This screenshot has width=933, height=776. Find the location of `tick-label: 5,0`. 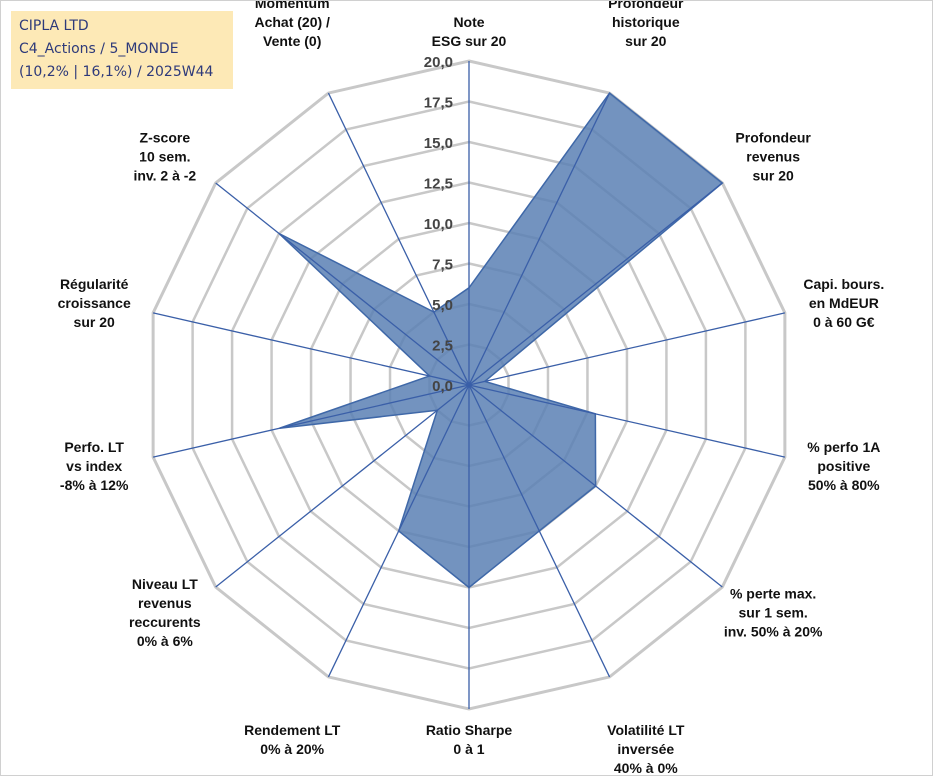

tick-label: 5,0 is located at coordinates (442, 305).